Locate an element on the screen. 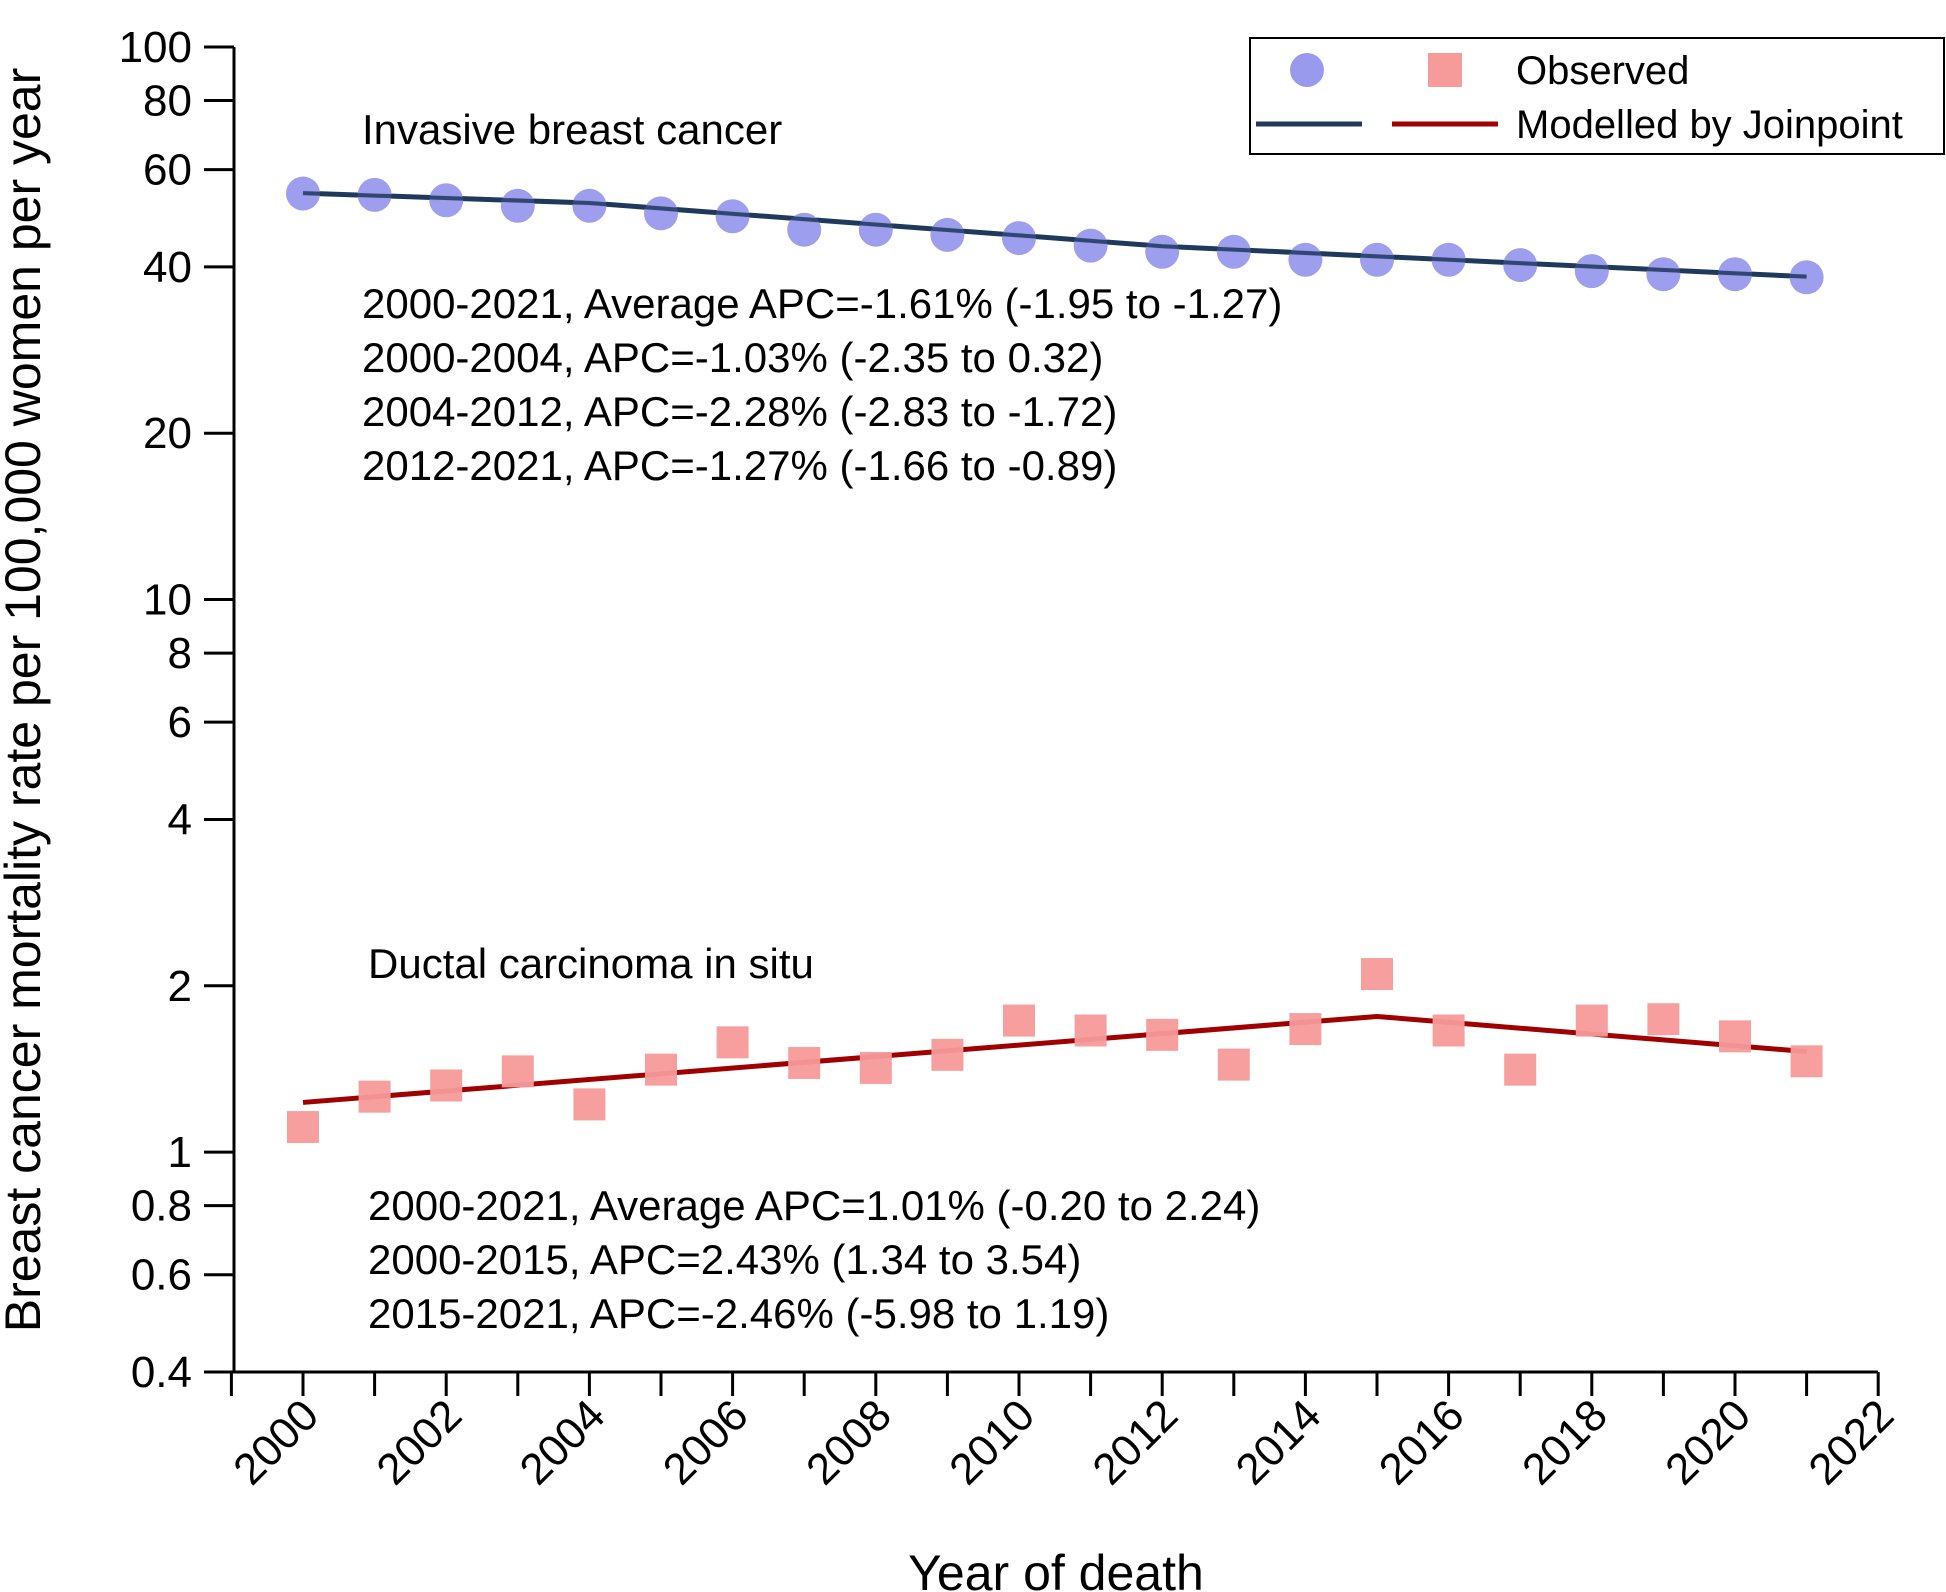  x-tick-label: 2020 is located at coordinates (1708, 1442).